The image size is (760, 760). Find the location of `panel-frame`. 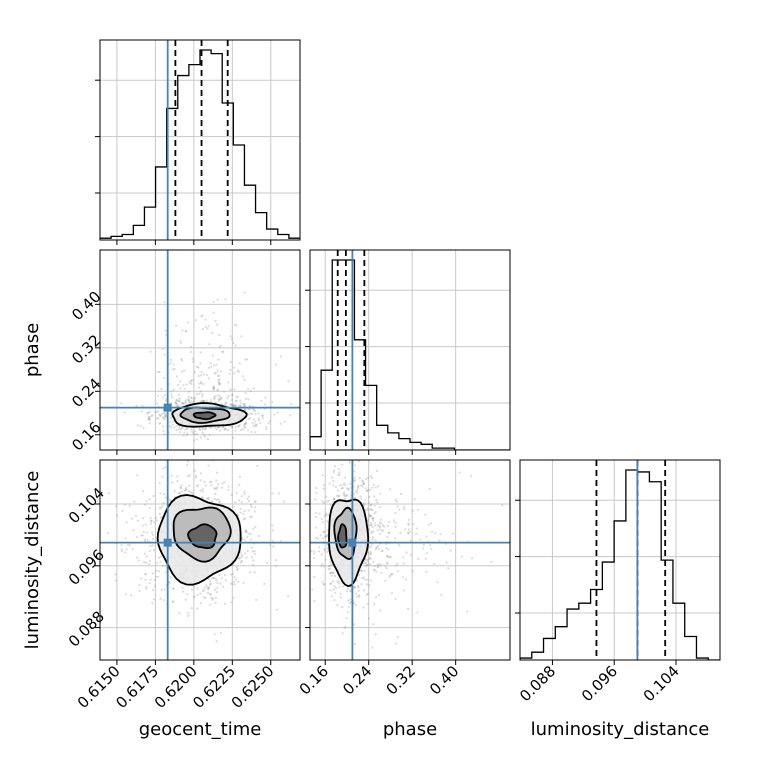

panel-frame is located at coordinates (410, 560).